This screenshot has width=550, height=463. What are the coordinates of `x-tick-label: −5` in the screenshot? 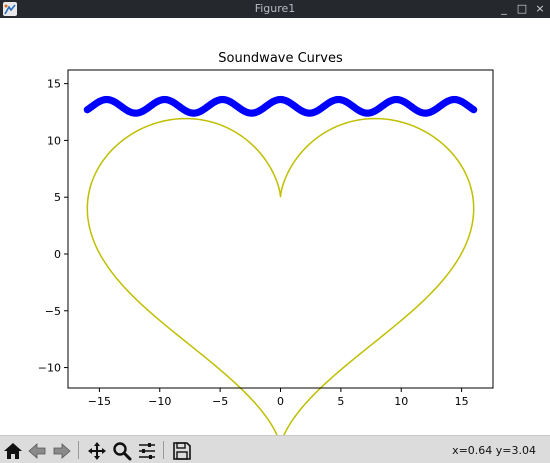 It's located at (220, 401).